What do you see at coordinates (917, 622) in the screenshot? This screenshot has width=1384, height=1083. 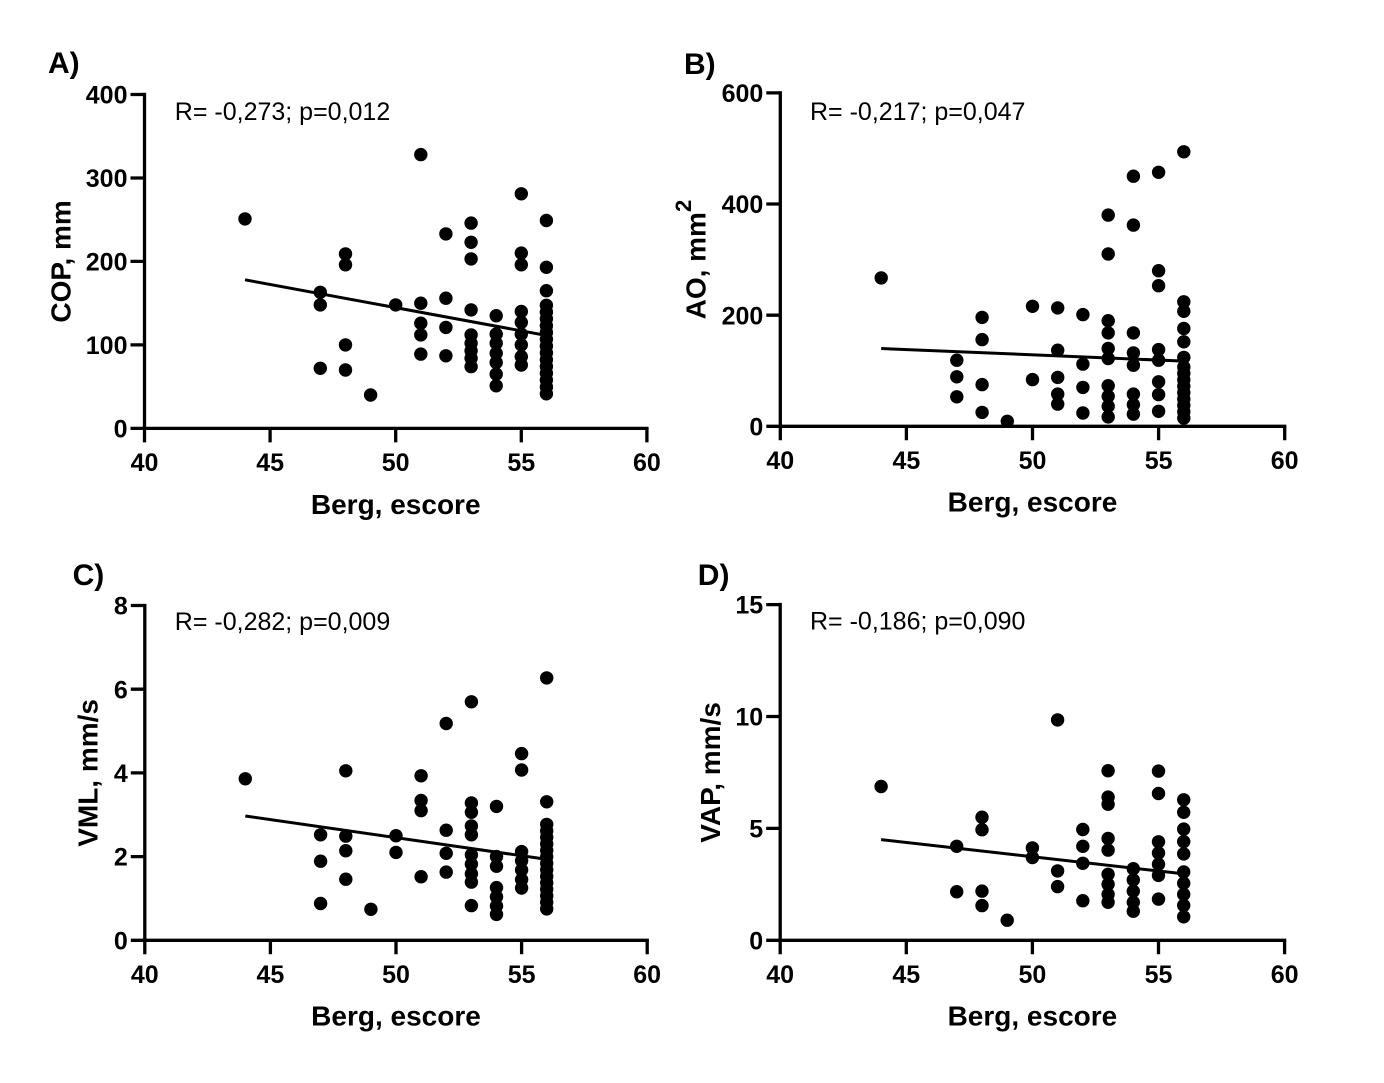 I see `svg-text: R= -0,186; p=0,090` at bounding box center [917, 622].